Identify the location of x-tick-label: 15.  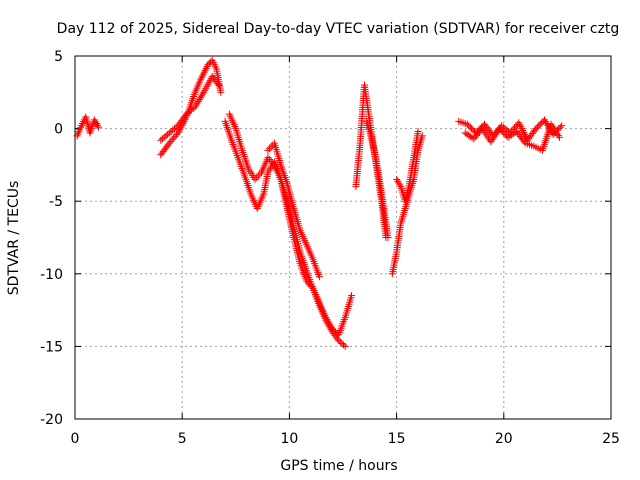
(397, 439).